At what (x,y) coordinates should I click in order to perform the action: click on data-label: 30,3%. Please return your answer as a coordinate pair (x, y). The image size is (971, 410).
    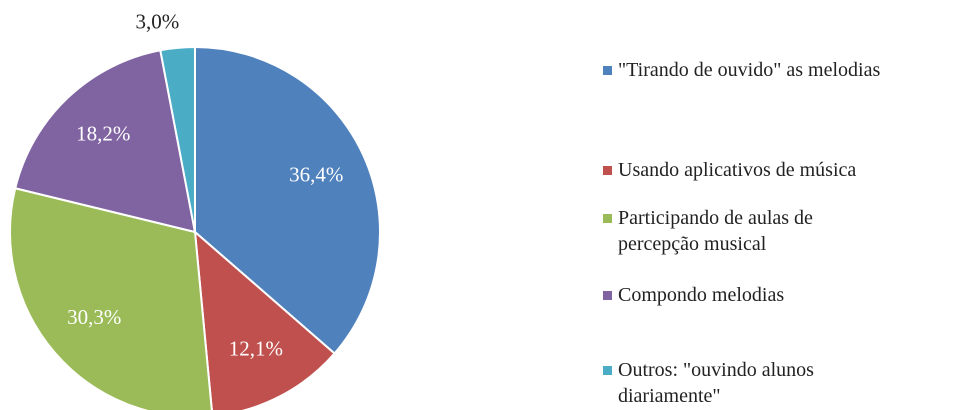
    Looking at the image, I should click on (94, 317).